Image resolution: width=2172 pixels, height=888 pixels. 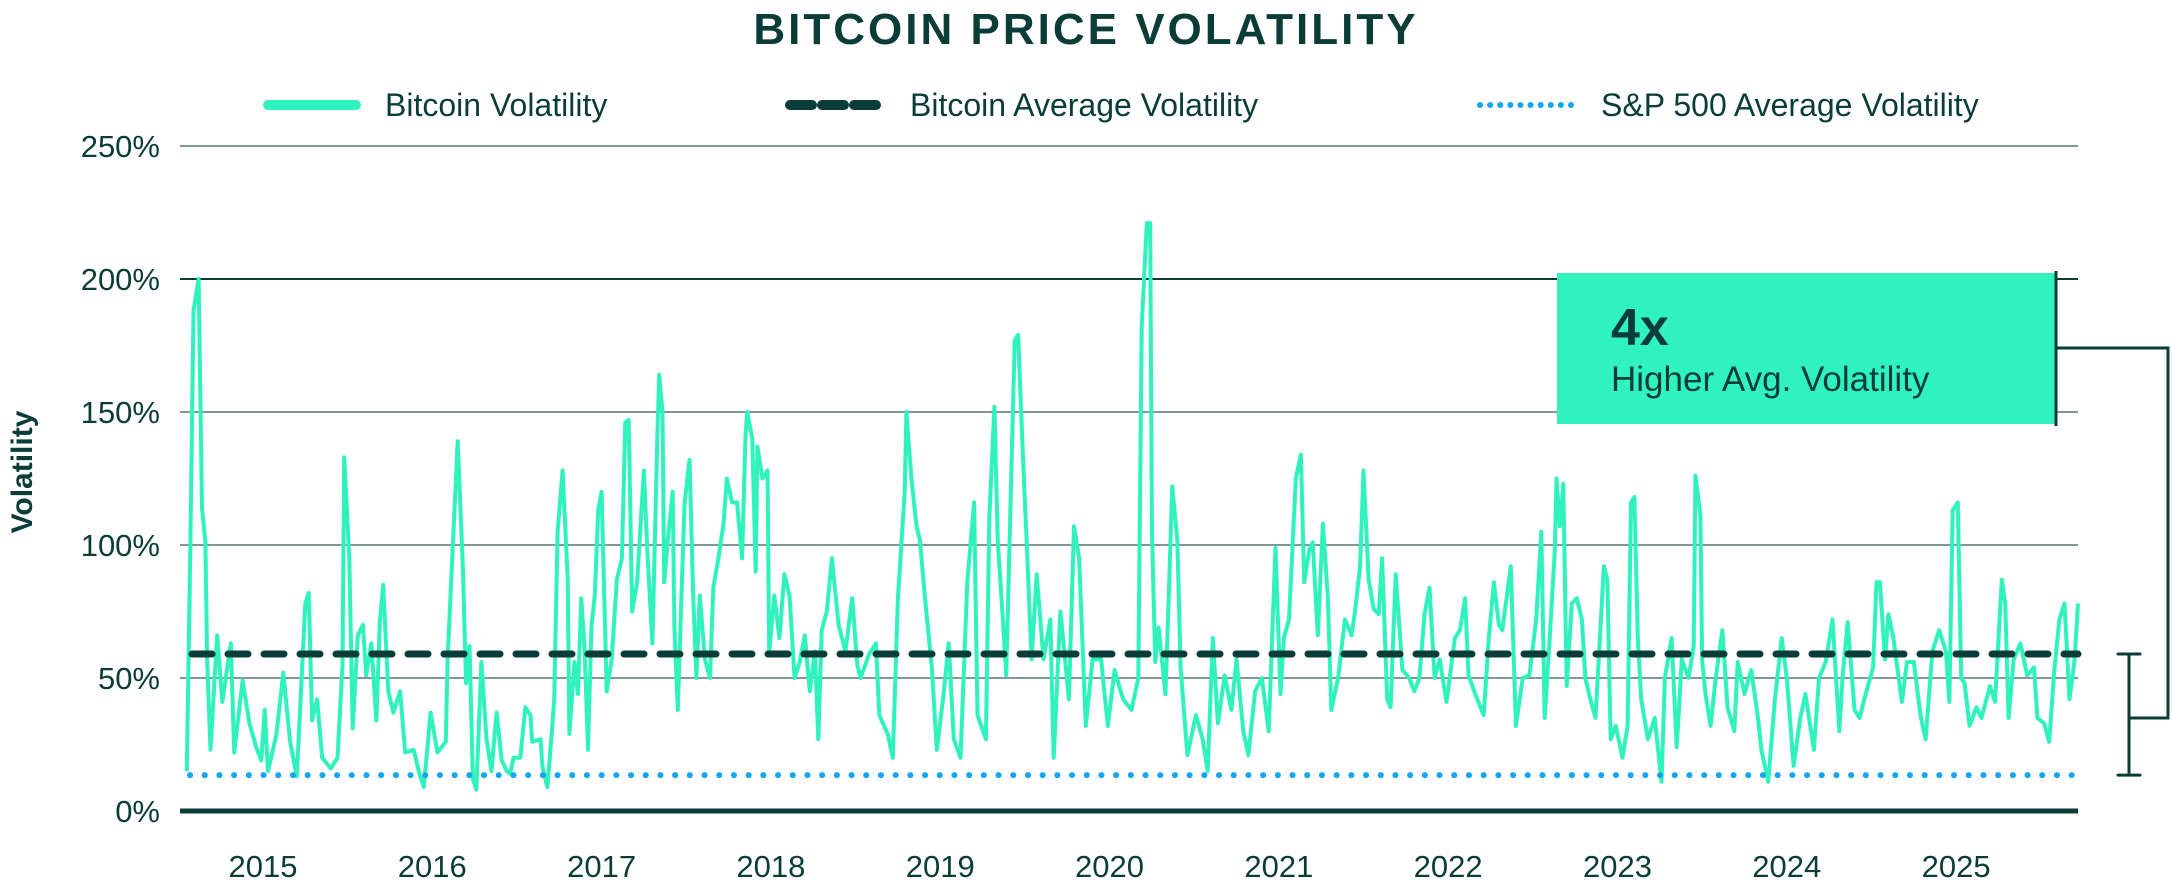 I want to click on legend-item-bitcoin-volatility: Bitcoin Volatility, so click(x=435, y=105).